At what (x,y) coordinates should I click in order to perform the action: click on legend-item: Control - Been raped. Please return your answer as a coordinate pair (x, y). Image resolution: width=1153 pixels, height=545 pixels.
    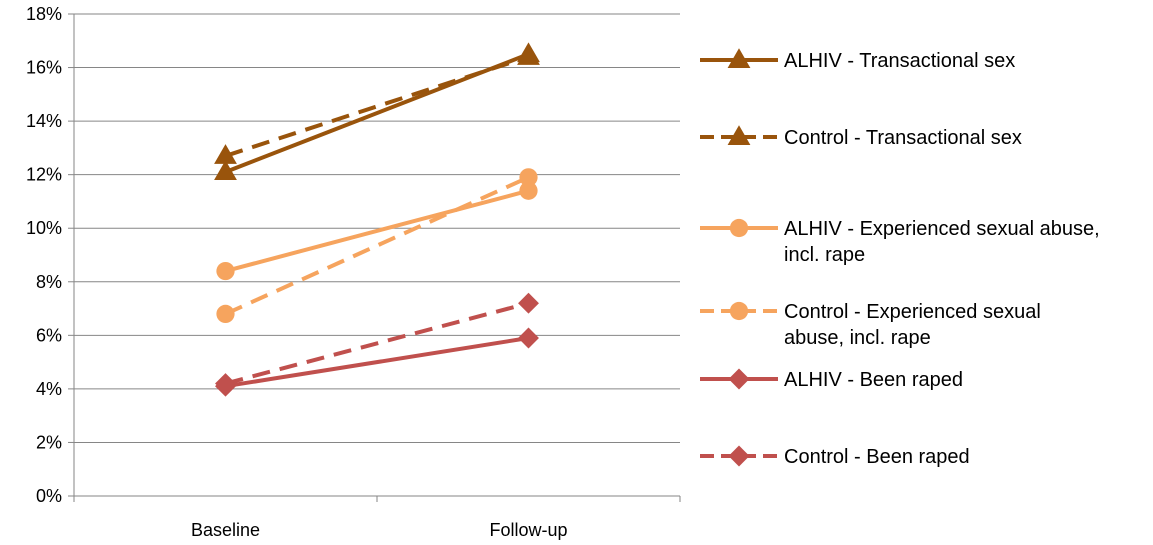
    Looking at the image, I should click on (835, 456).